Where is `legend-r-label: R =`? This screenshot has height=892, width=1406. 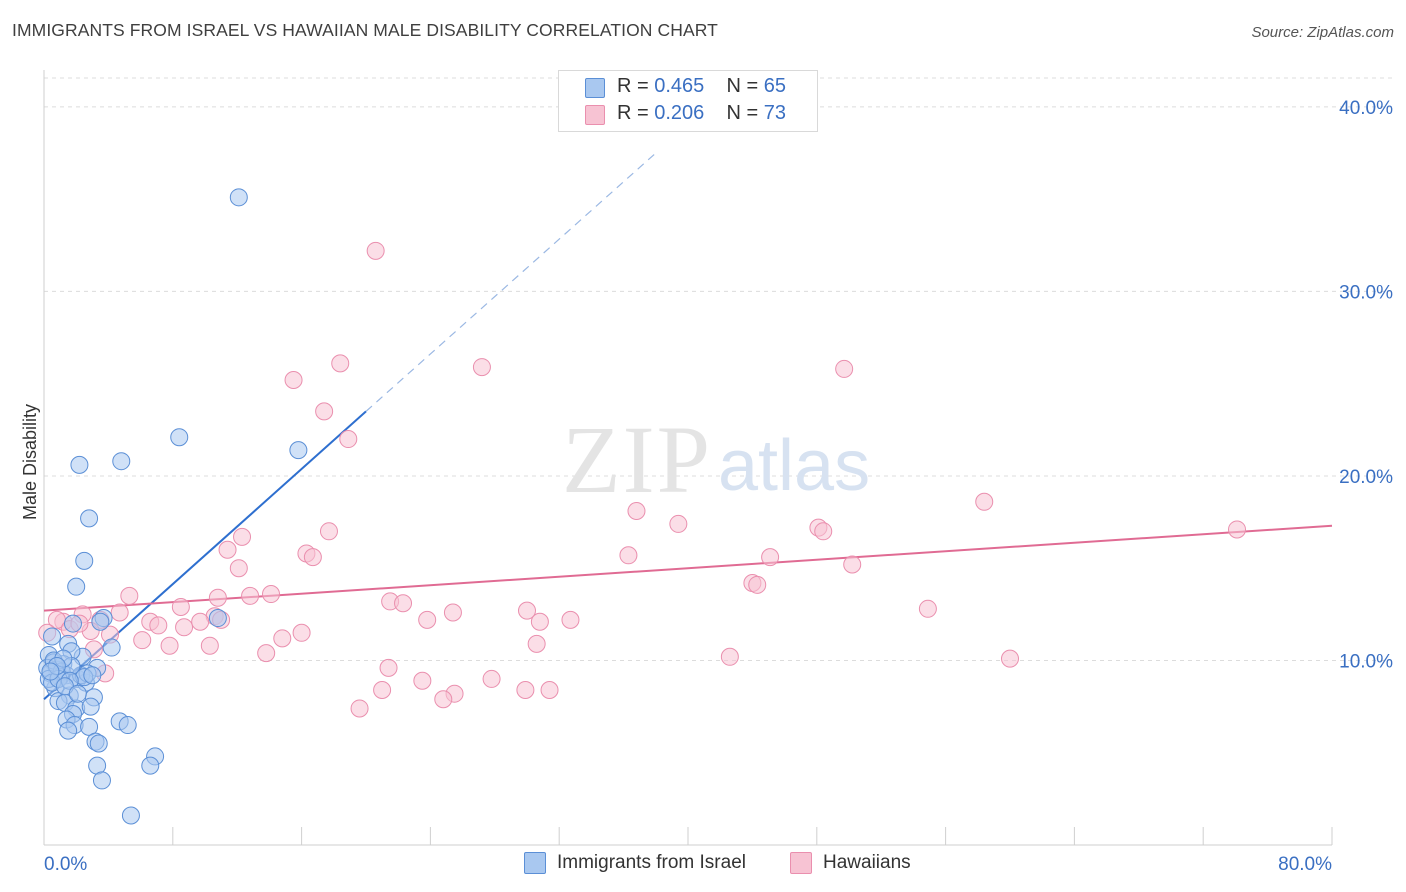
legend-r-label: R = is located at coordinates (636, 86).